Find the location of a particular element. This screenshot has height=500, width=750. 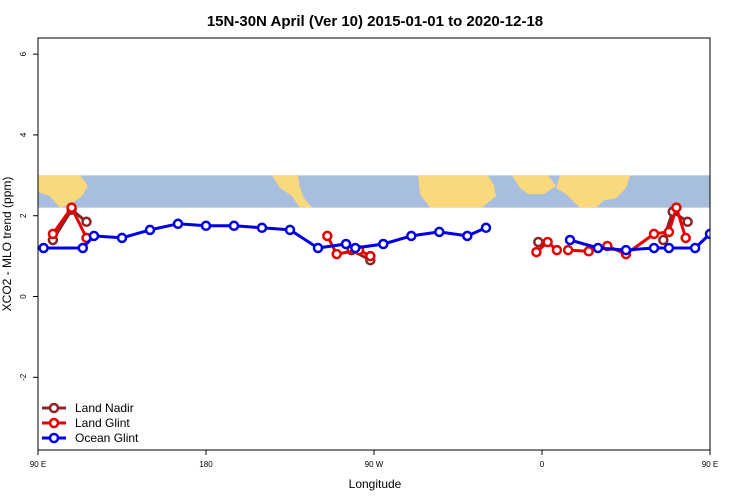

y-tick-label: 0 is located at coordinates (23, 296).